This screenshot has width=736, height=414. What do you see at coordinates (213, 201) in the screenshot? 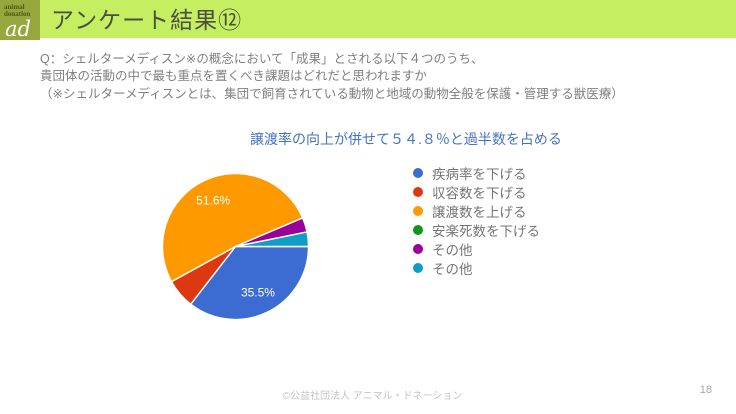
I see `pie-slice-label-2: 51.6%` at bounding box center [213, 201].